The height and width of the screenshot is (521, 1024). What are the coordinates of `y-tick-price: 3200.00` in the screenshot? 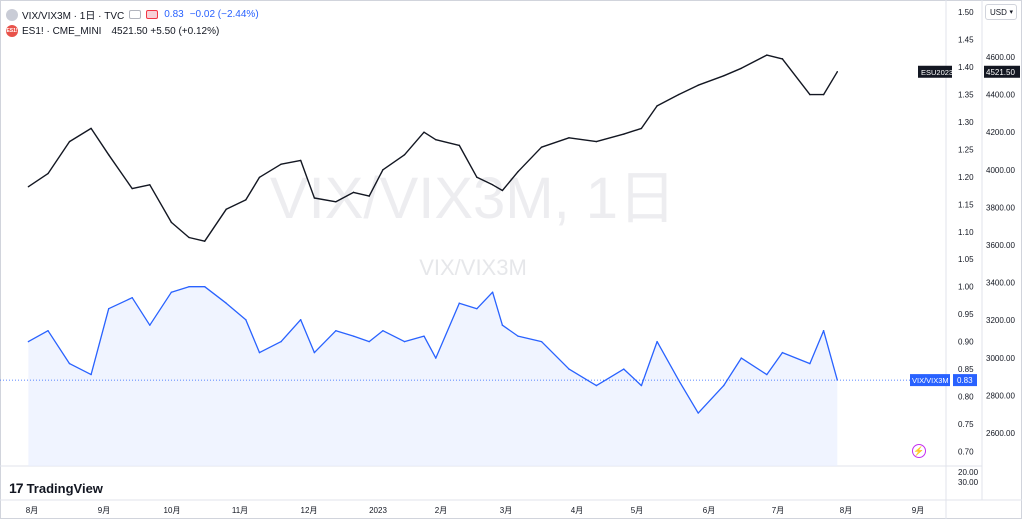 It's located at (1000, 320).